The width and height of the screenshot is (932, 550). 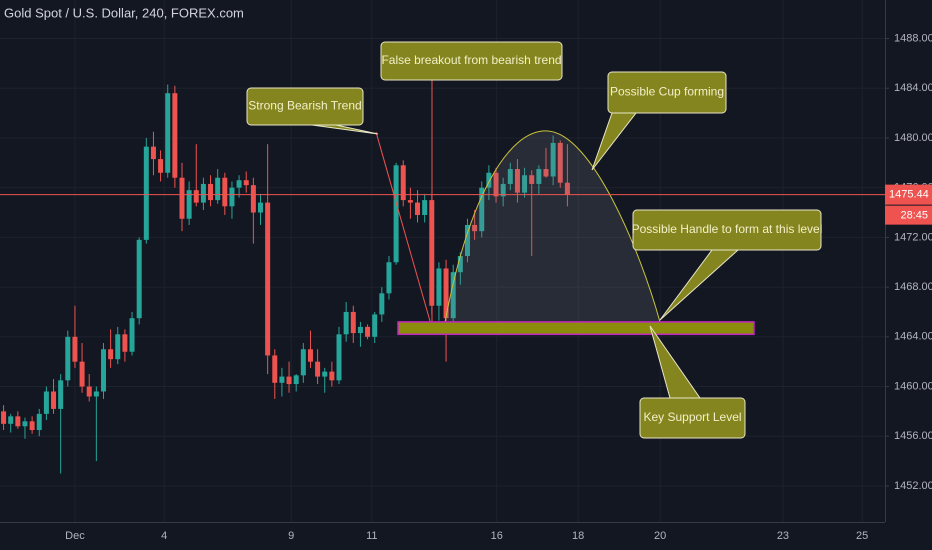 I want to click on y-tick-label: 1472.00, so click(x=913, y=237).